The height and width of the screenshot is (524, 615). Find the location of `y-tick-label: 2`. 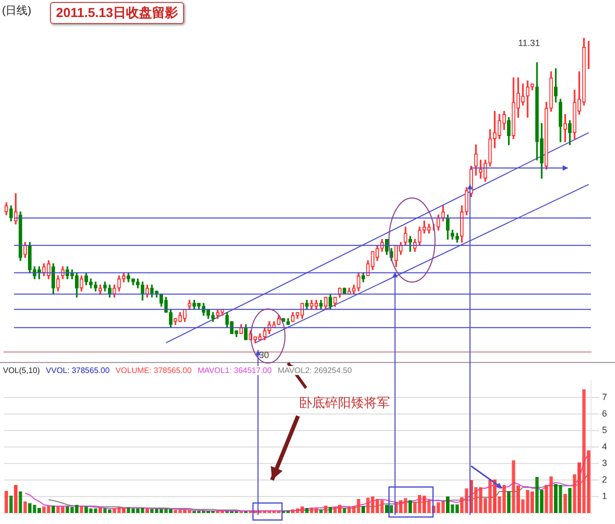

y-tick-label: 2 is located at coordinates (605, 479).